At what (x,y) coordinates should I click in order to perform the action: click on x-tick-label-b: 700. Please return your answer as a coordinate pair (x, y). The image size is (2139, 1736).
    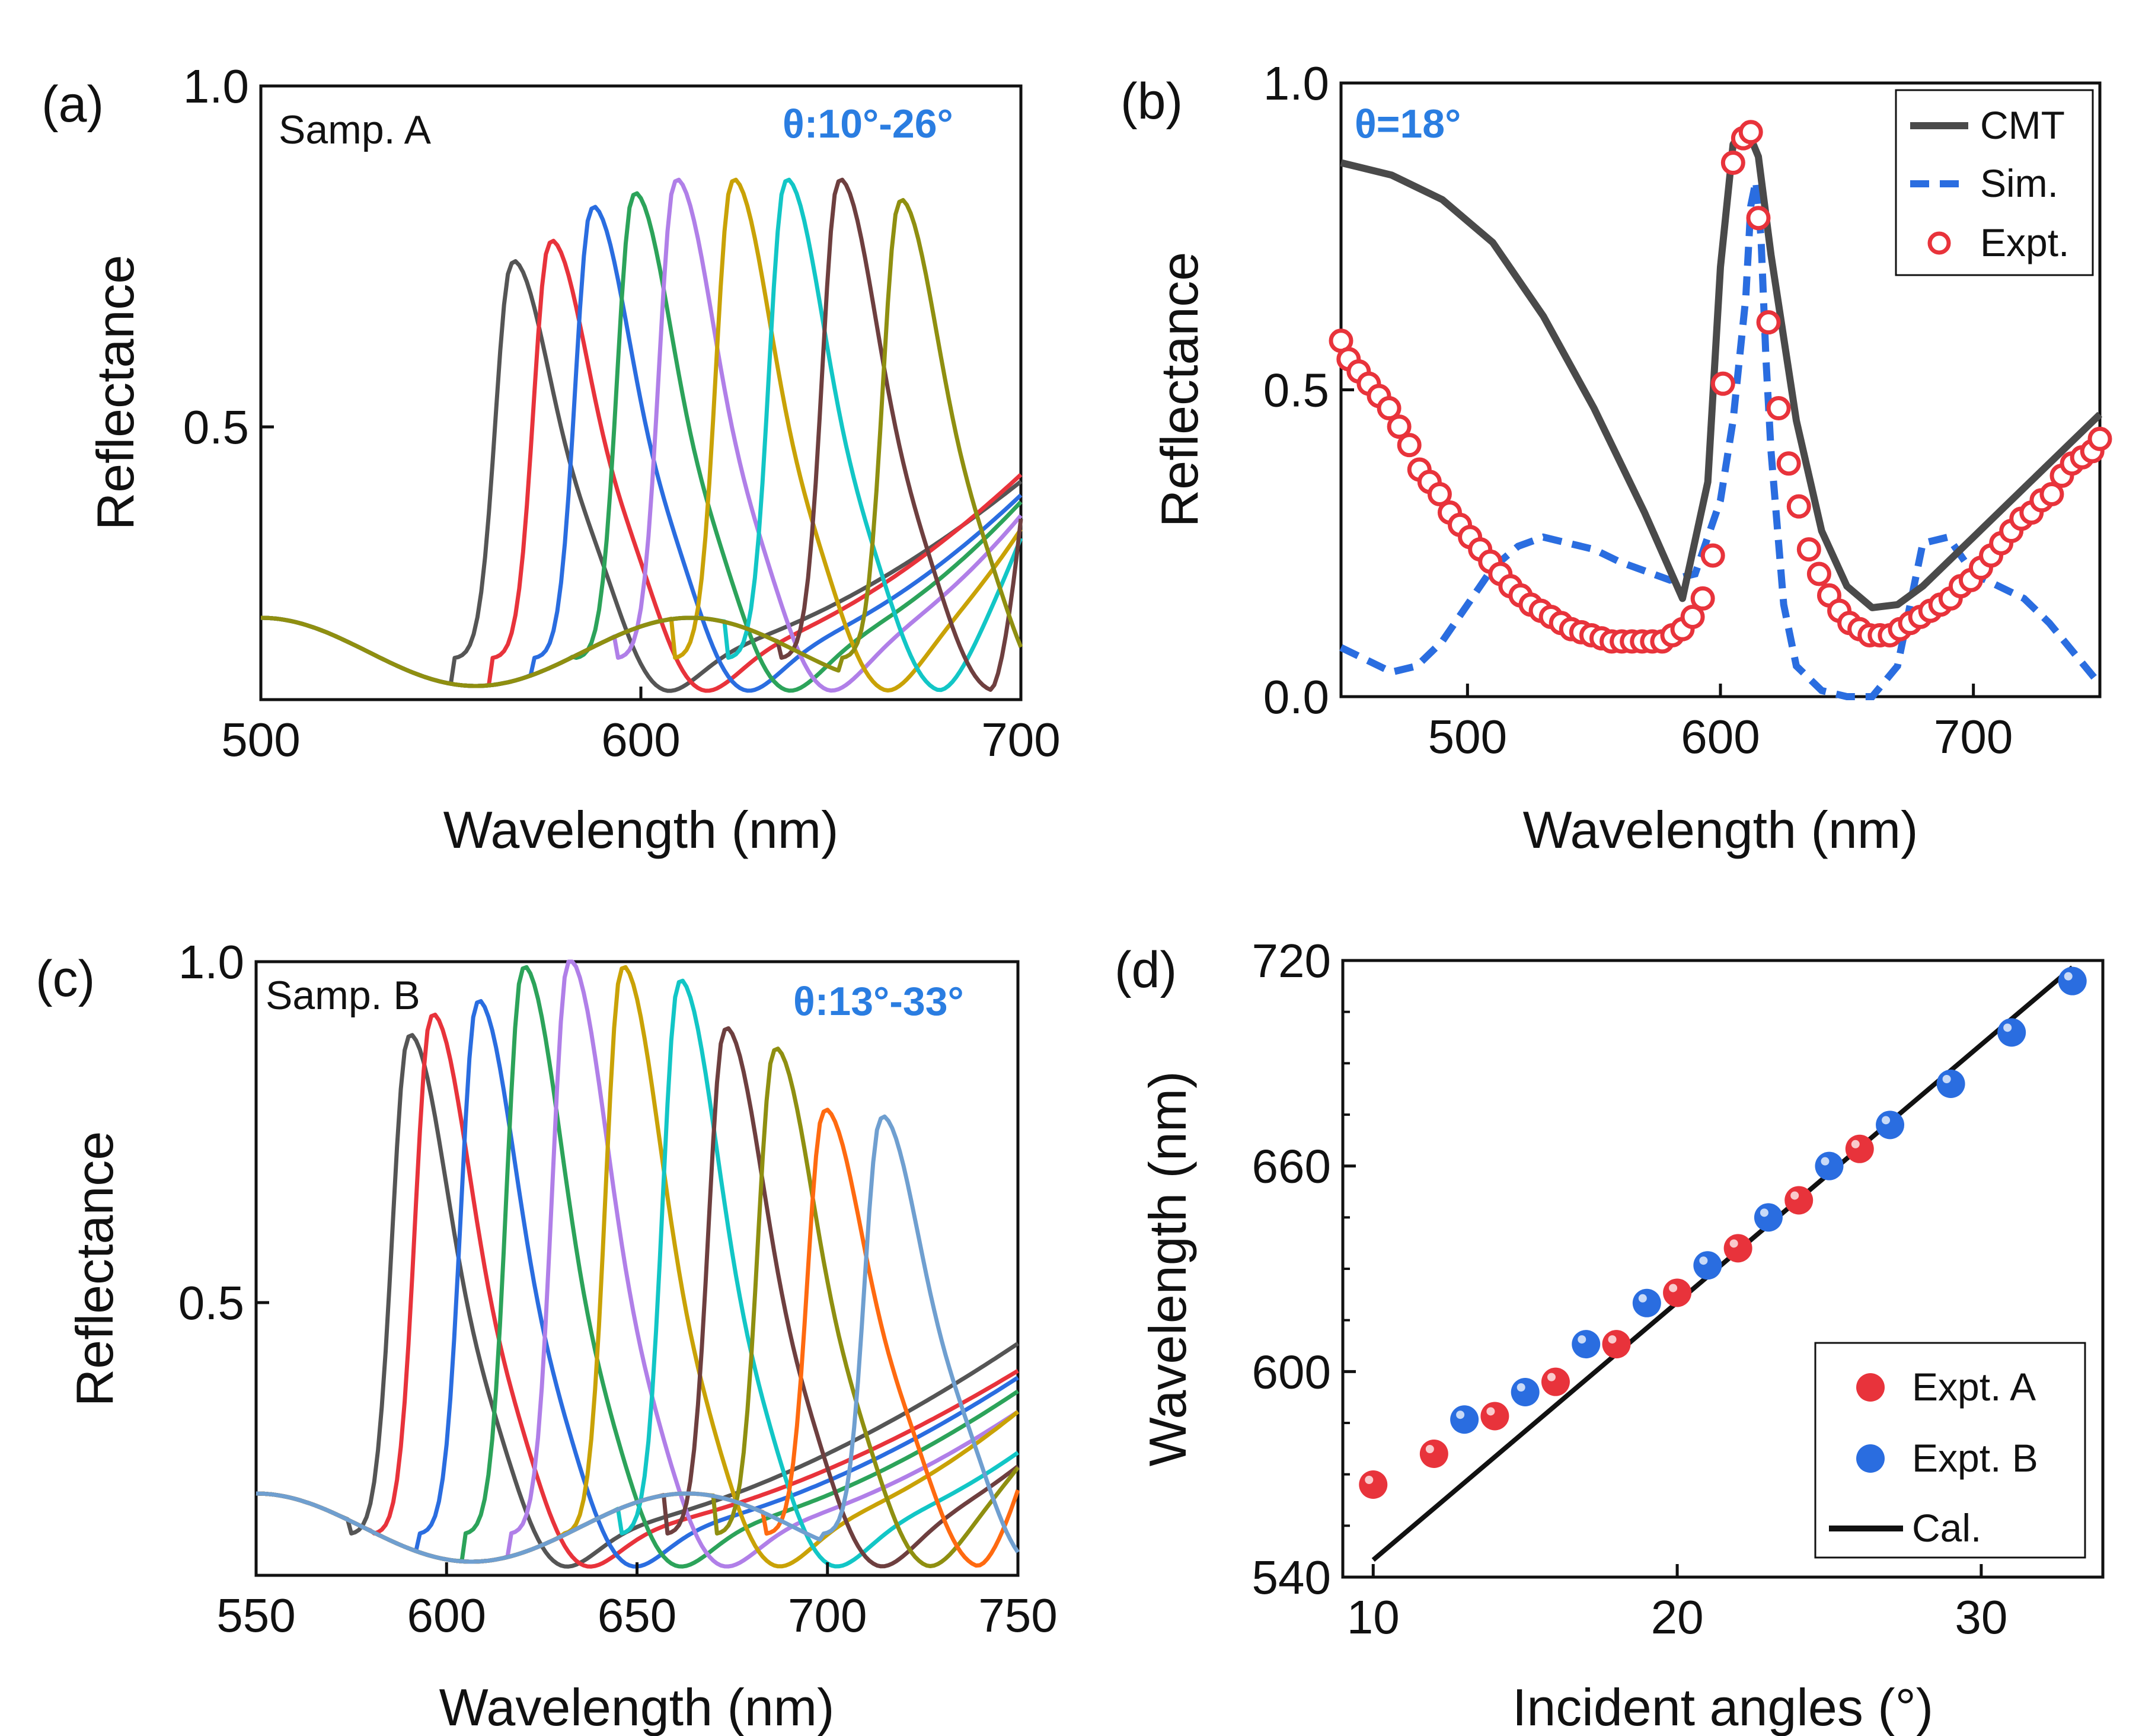
    Looking at the image, I should click on (1974, 736).